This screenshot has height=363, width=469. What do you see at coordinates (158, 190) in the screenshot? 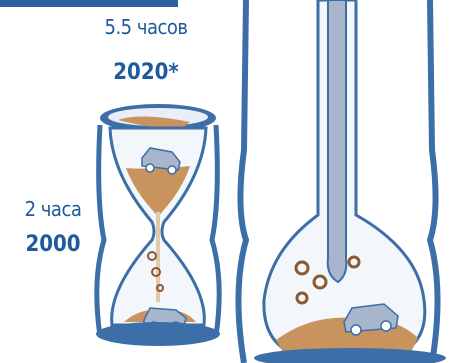
I see `small-hourglass-upper-sand` at bounding box center [158, 190].